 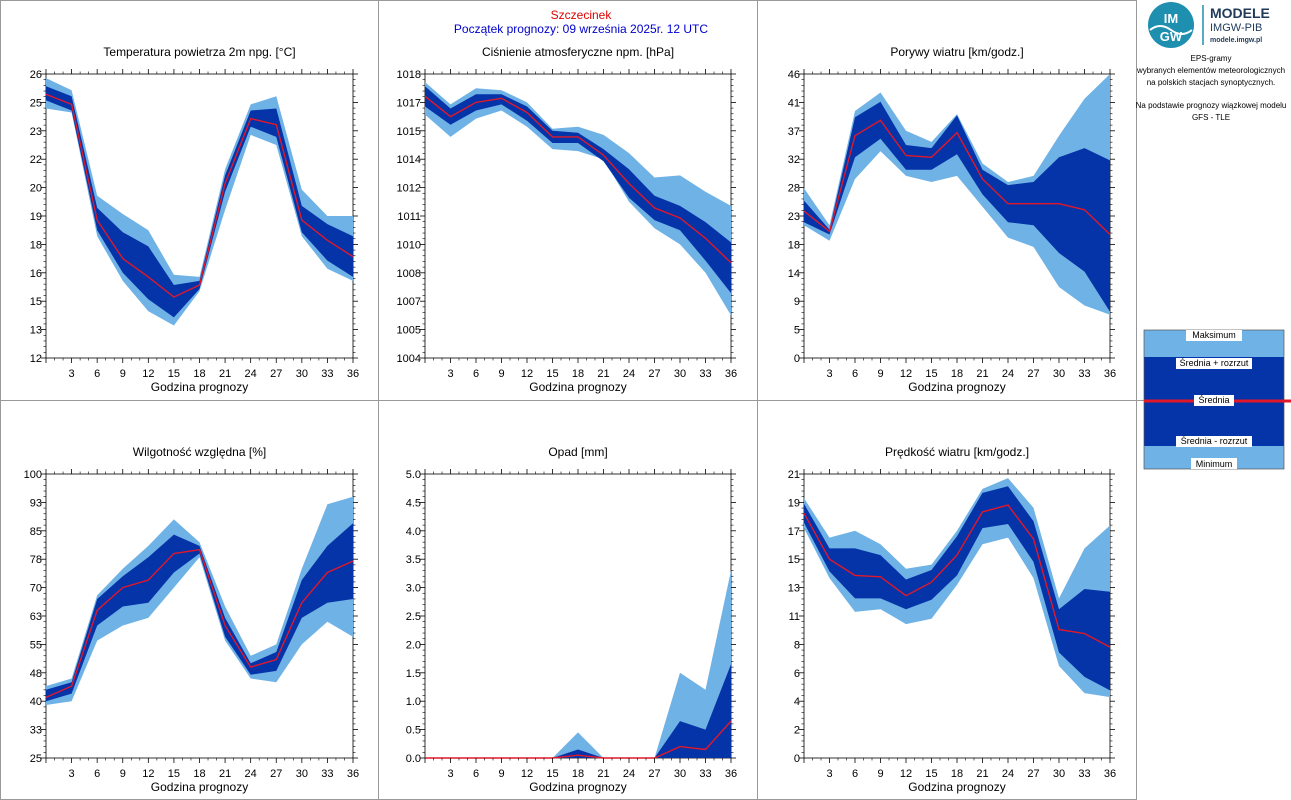 I want to click on logo-badge-top: IM, so click(x=1171, y=18).